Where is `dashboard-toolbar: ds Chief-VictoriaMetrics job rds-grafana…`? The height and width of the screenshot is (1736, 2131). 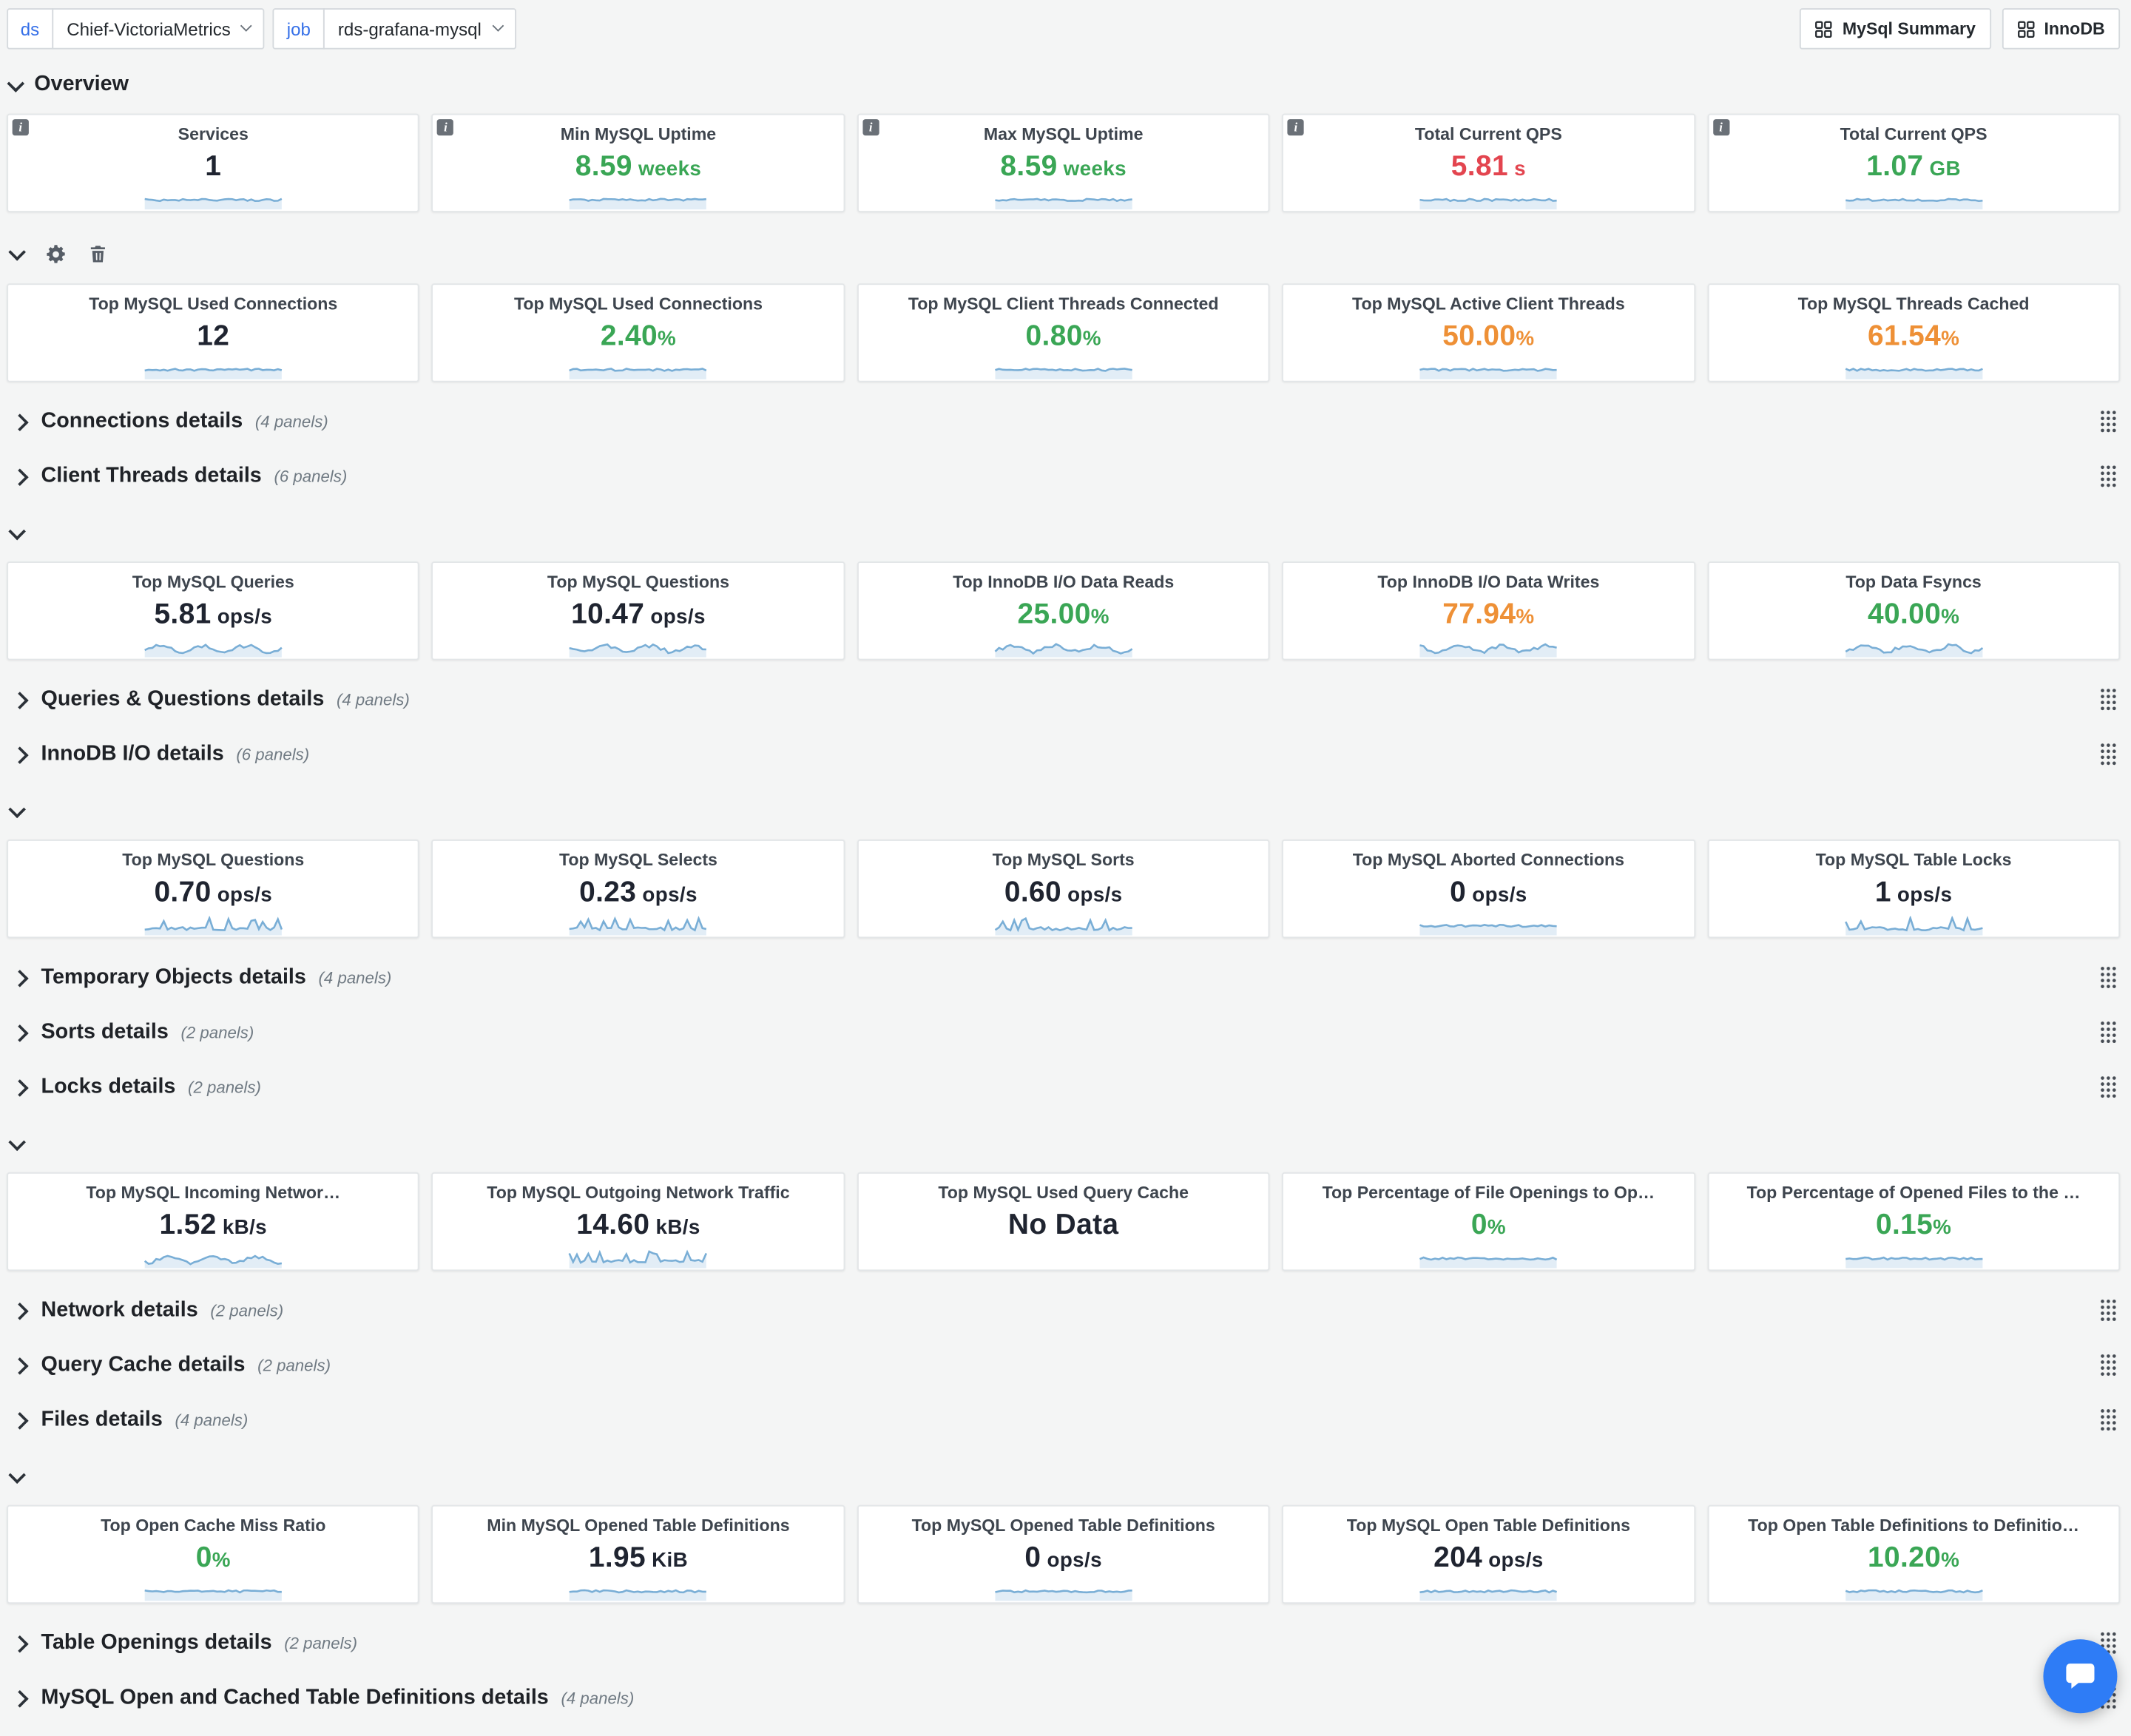 dashboard-toolbar: ds Chief-VictoriaMetrics job rds-grafana… is located at coordinates (1065, 25).